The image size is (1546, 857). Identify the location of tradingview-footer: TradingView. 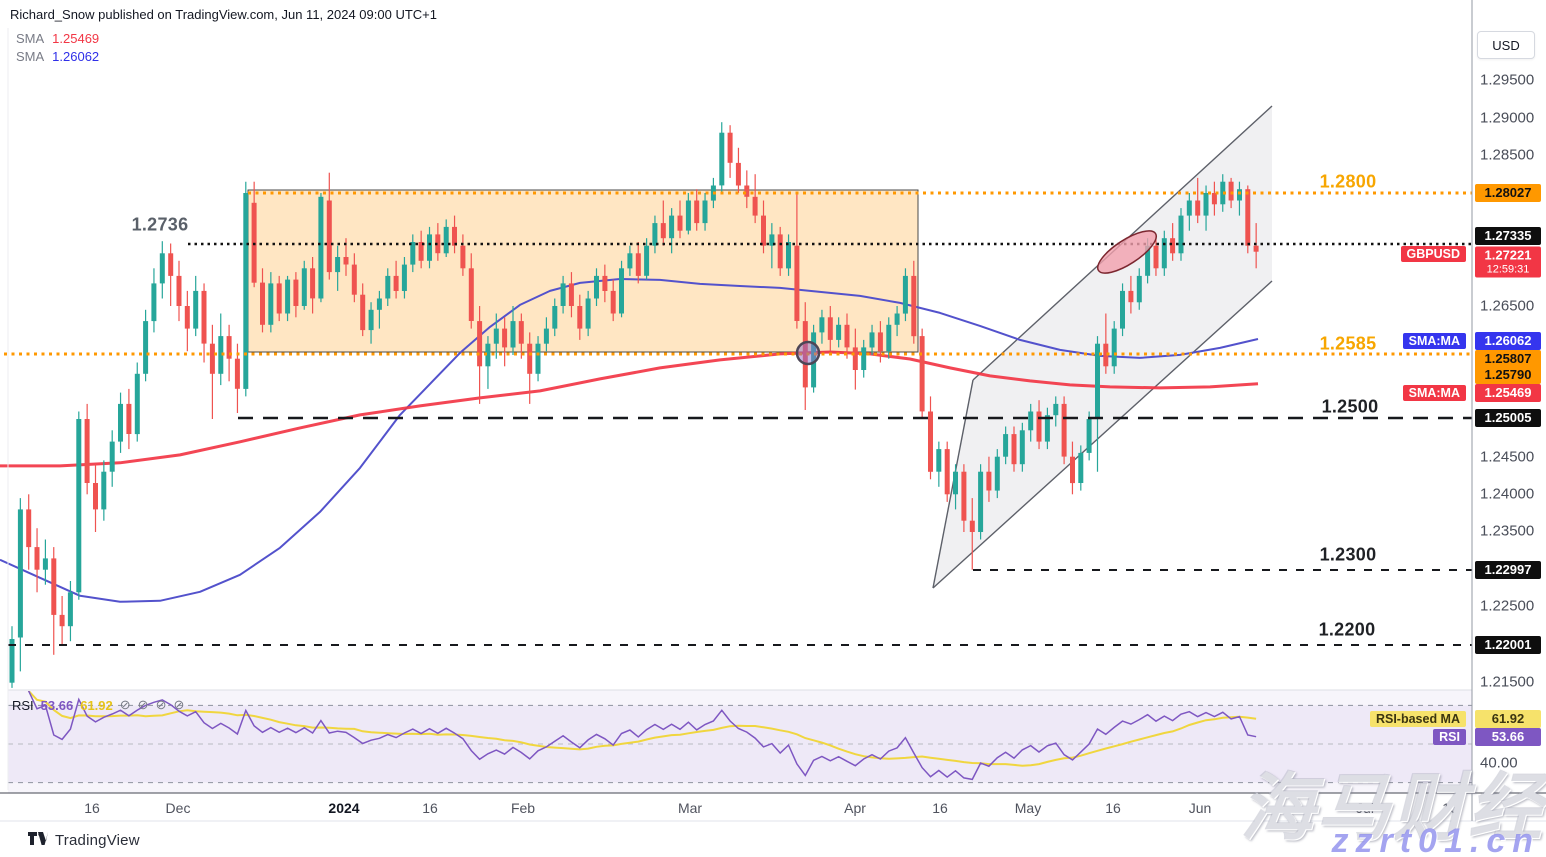
(84, 840).